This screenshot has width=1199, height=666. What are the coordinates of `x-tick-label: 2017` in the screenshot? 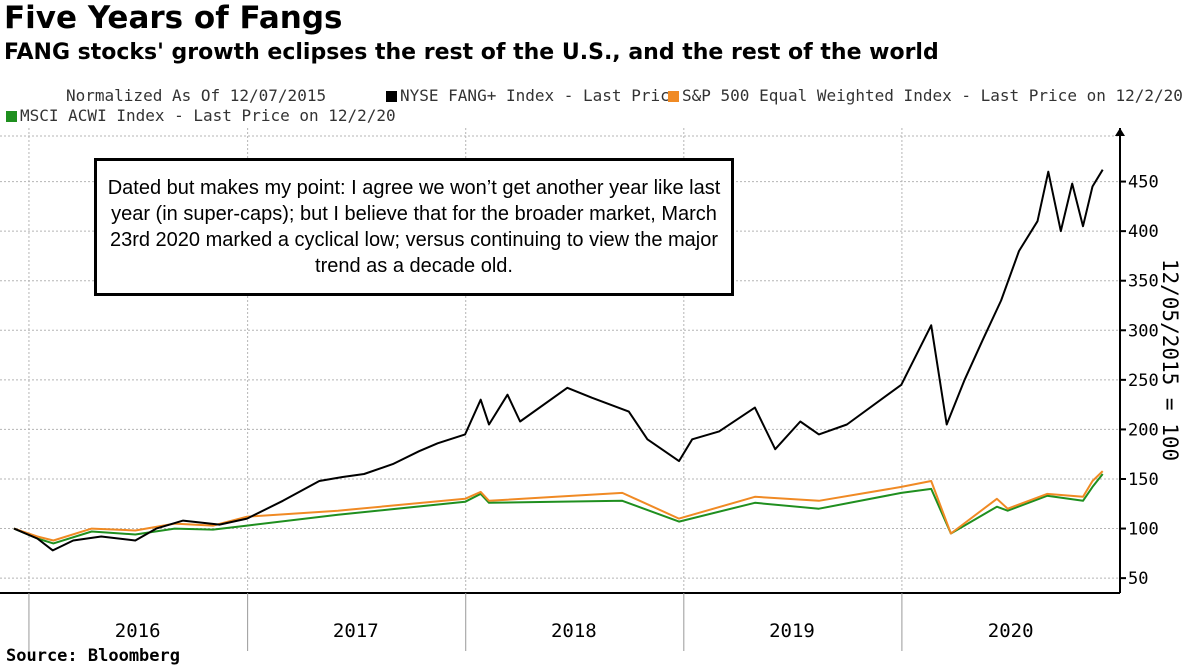 It's located at (356, 631).